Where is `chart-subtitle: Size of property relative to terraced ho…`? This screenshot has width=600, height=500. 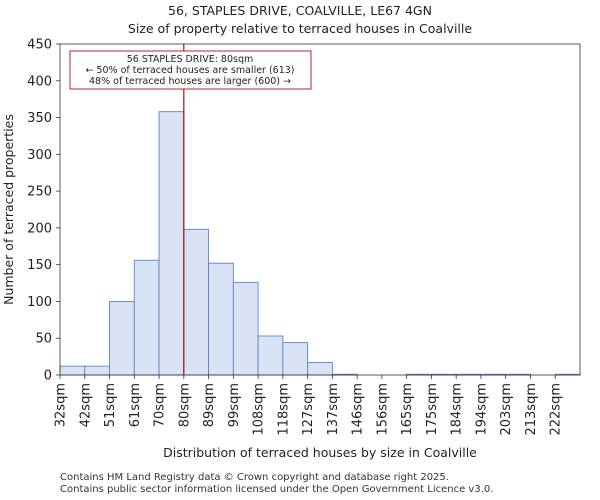 chart-subtitle: Size of property relative to terraced ho… is located at coordinates (300, 28).